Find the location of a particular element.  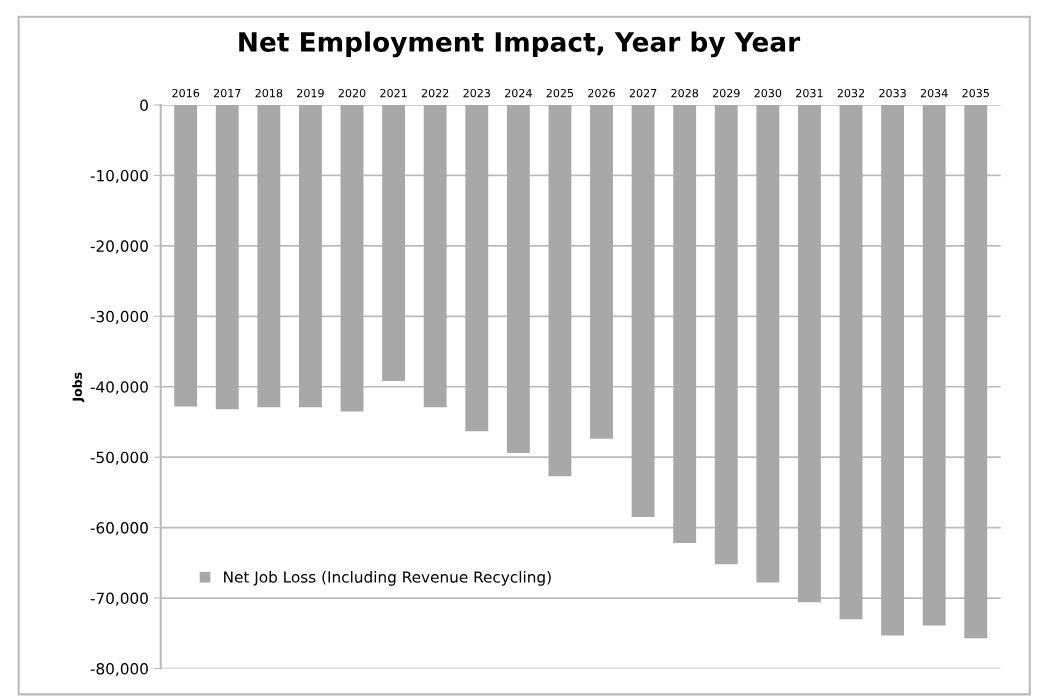

x-tick-label: 2031 is located at coordinates (809, 93).